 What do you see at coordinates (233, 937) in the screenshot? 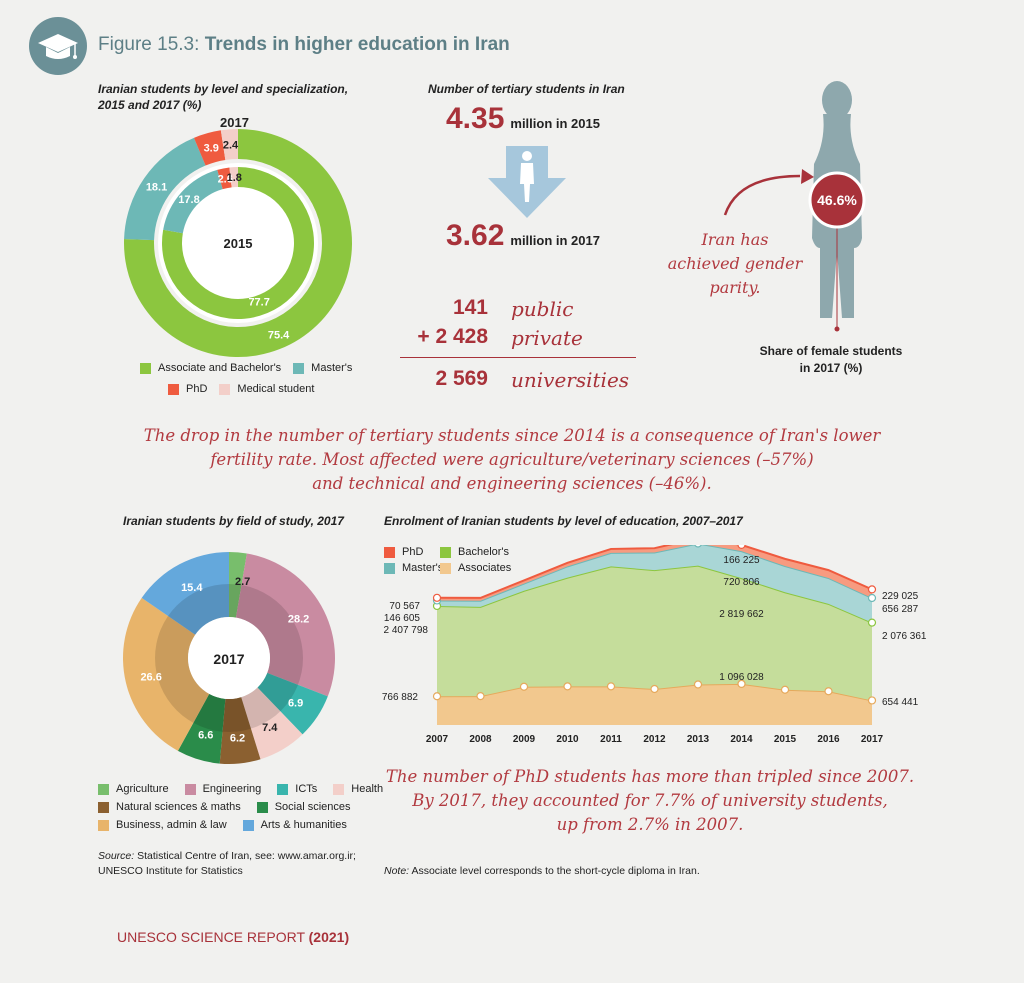
I see `footer: UNESCO SCIENCE REPORT (2021)` at bounding box center [233, 937].